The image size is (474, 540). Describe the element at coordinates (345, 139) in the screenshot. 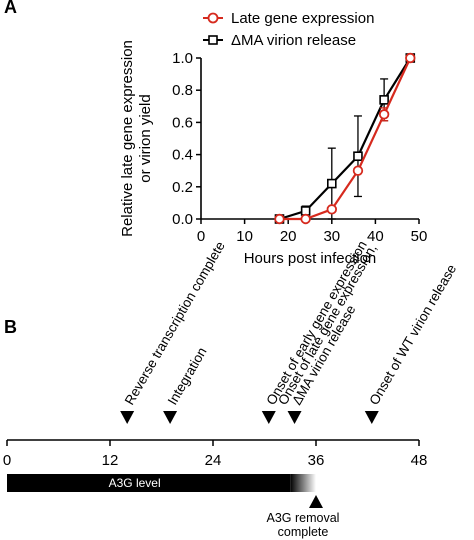

I see `series-line` at that location.